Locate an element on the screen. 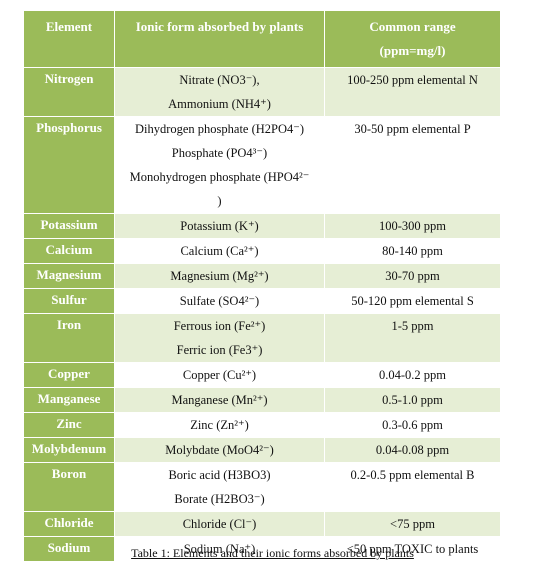 This screenshot has height=567, width=545. ionic-form-line: Phosphate (PO4³⁻) is located at coordinates (219, 153).